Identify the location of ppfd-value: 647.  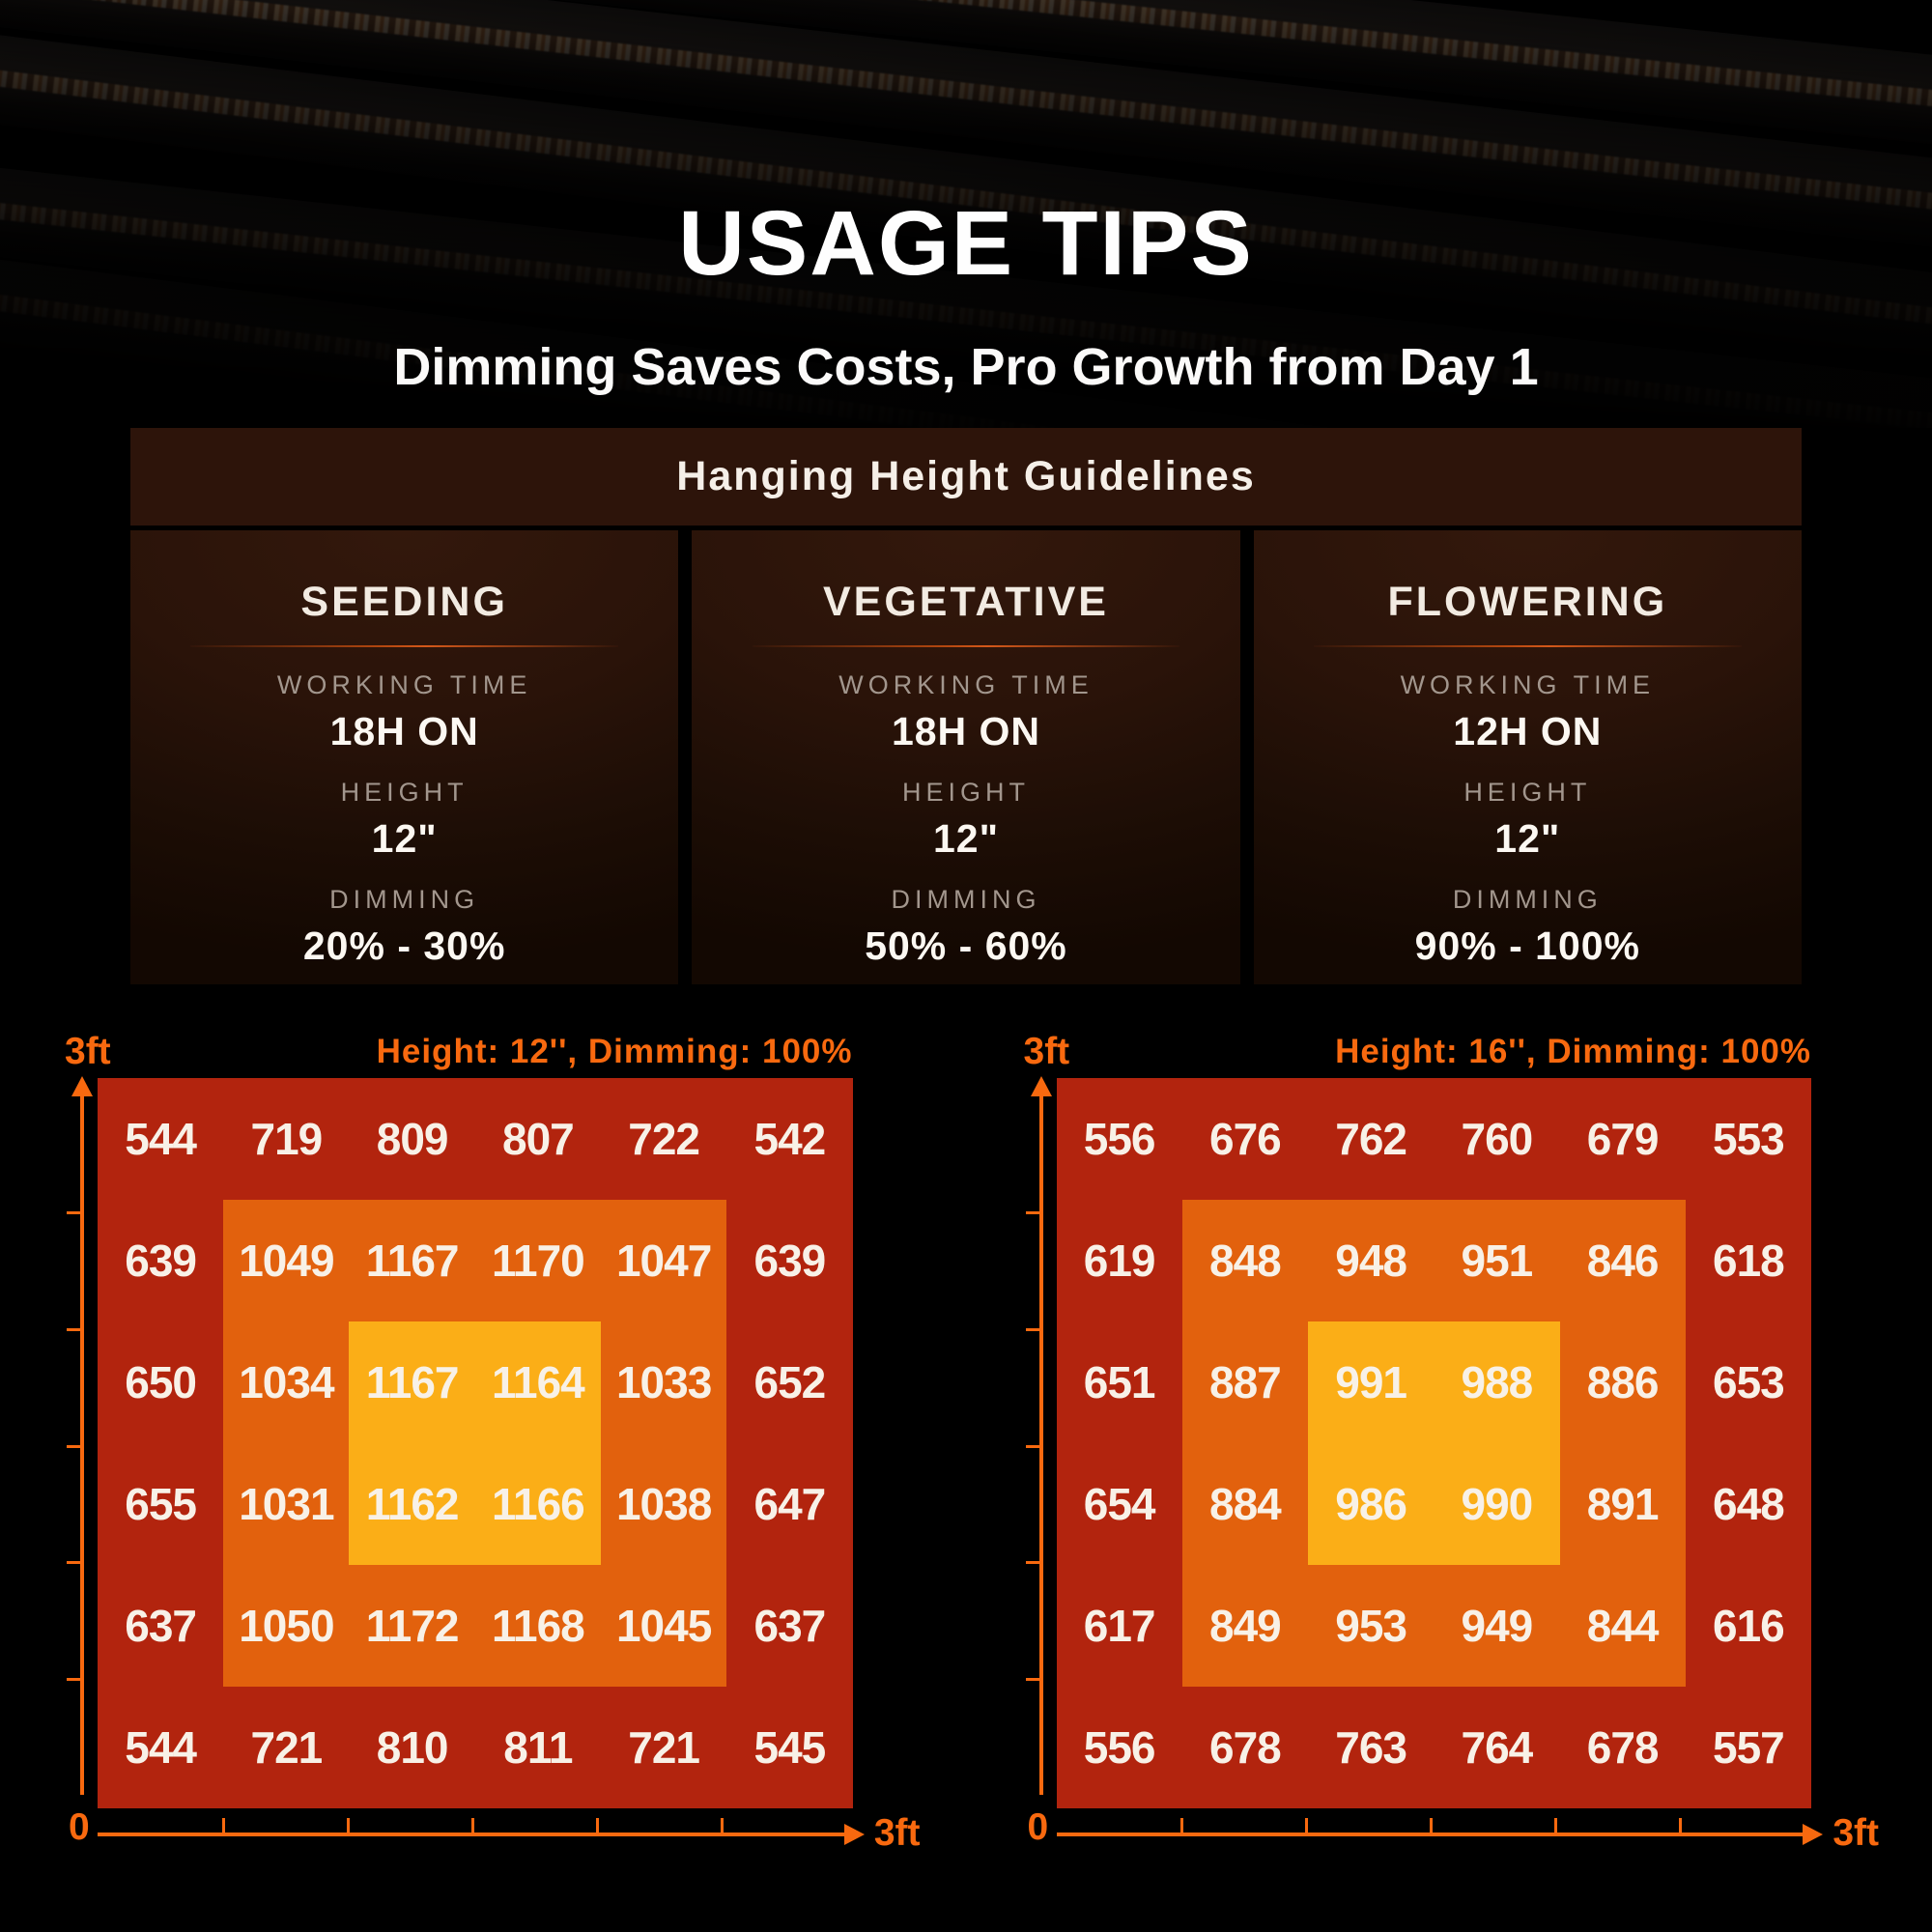
(790, 1504).